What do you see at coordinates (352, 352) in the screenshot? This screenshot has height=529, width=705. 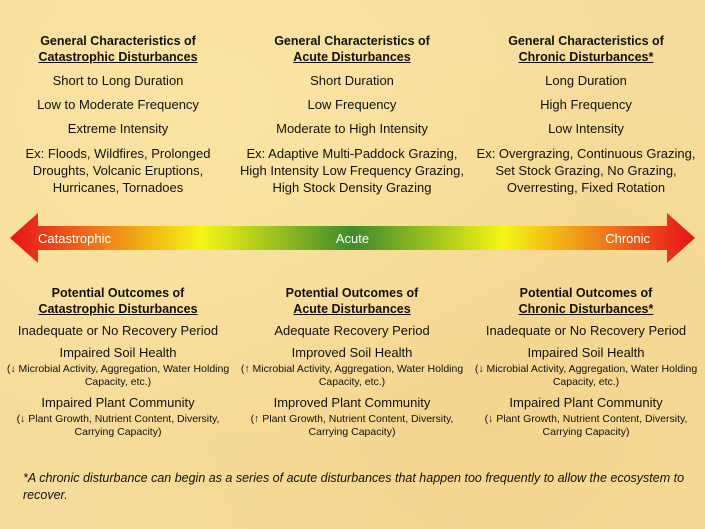 I see `soil-health-title: Improved Soil Health` at bounding box center [352, 352].